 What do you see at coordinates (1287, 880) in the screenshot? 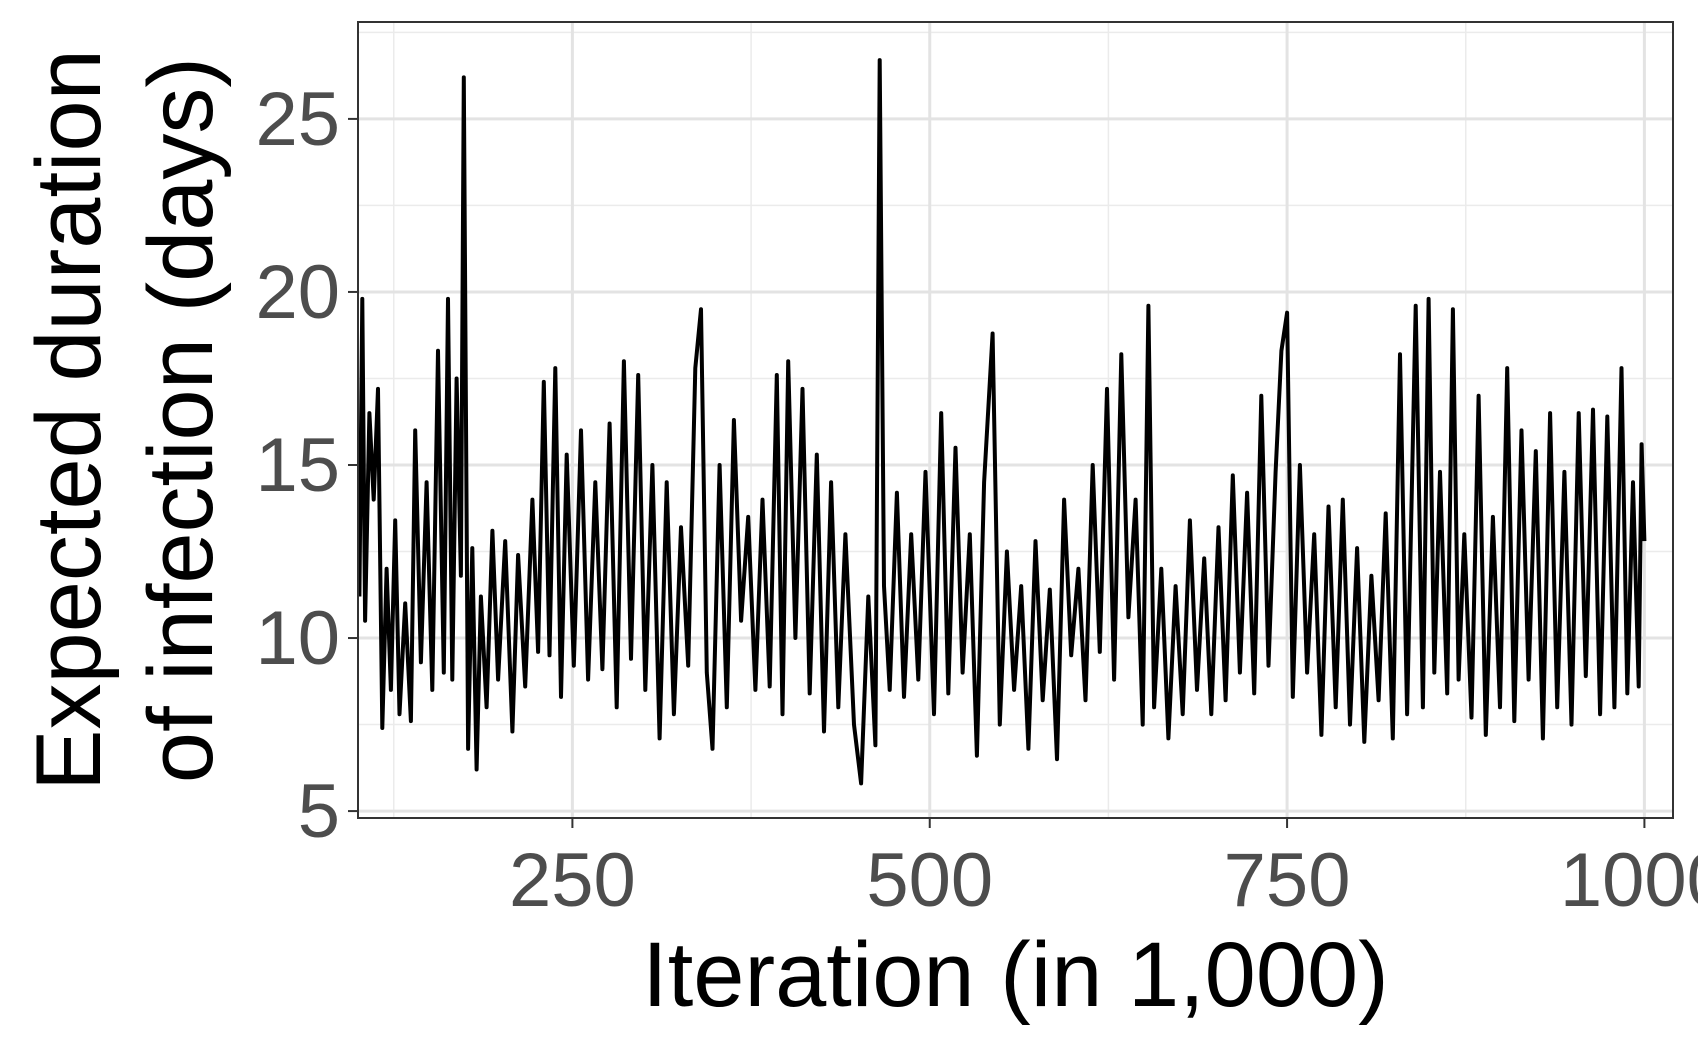
I see `x-tick-label: 750` at bounding box center [1287, 880].